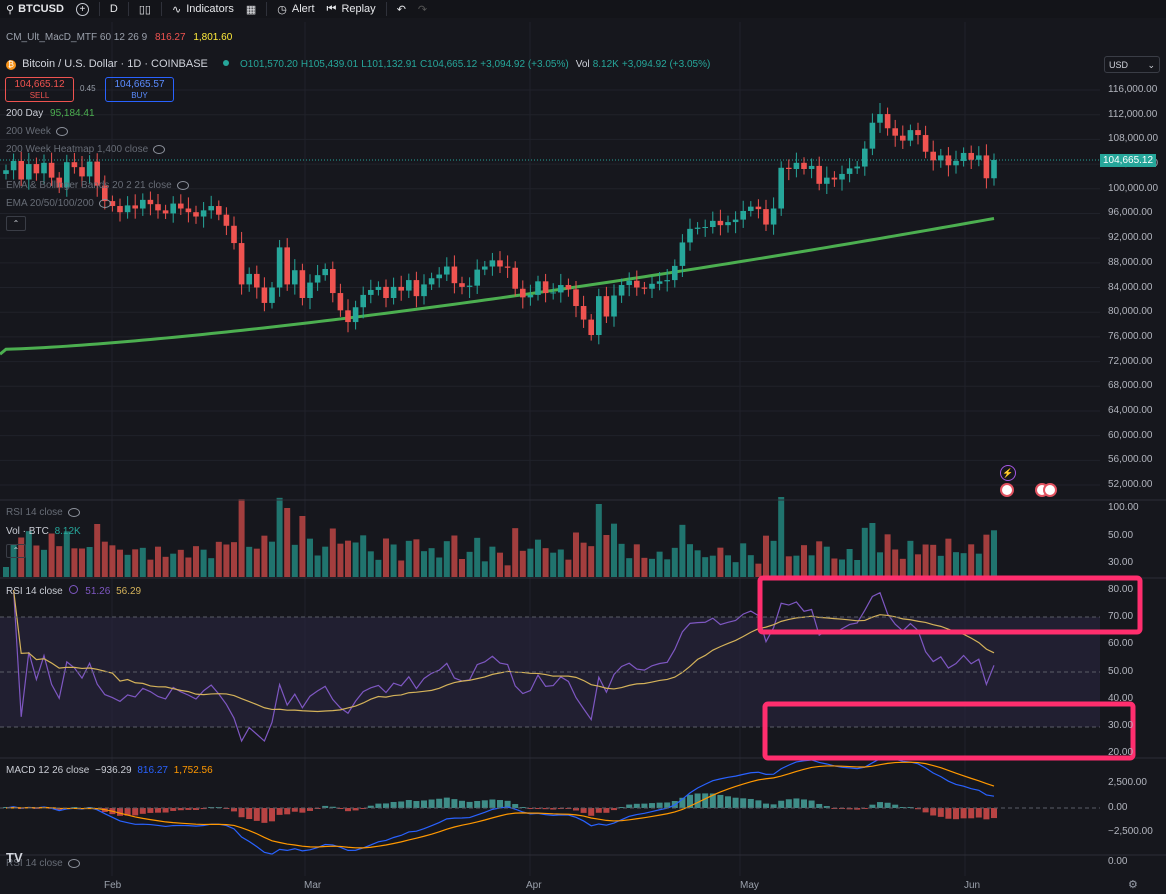  I want to click on plus-circle-icon: +, so click(82, 9).